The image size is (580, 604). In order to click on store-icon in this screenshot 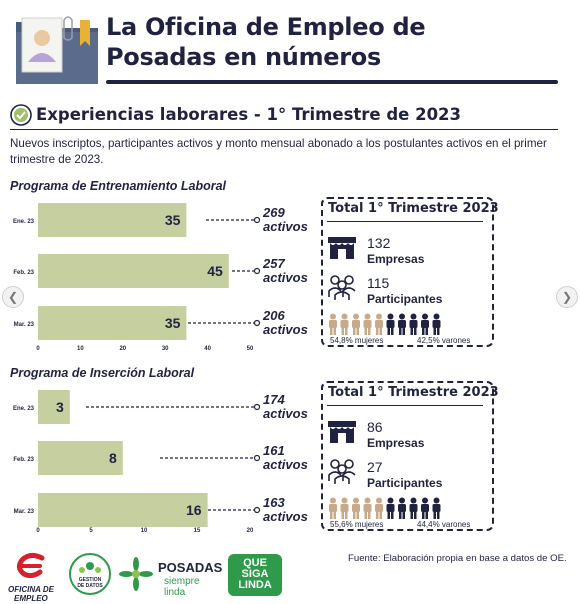, I will do `click(342, 432)`.